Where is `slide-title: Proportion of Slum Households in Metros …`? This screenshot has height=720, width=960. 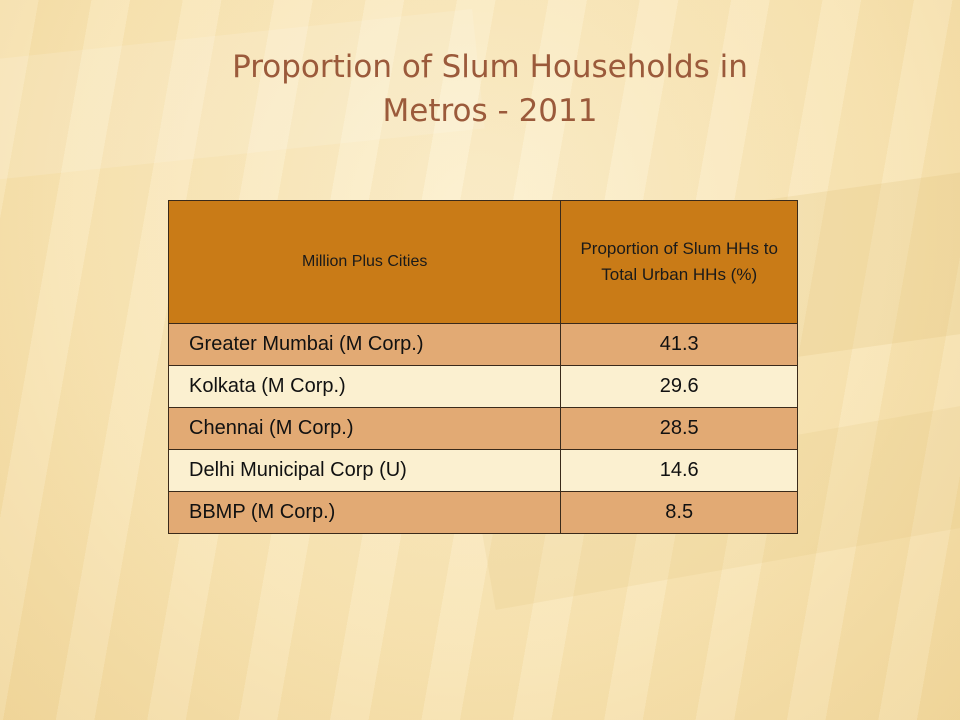
slide-title: Proportion of Slum Households in Metros … is located at coordinates (490, 89).